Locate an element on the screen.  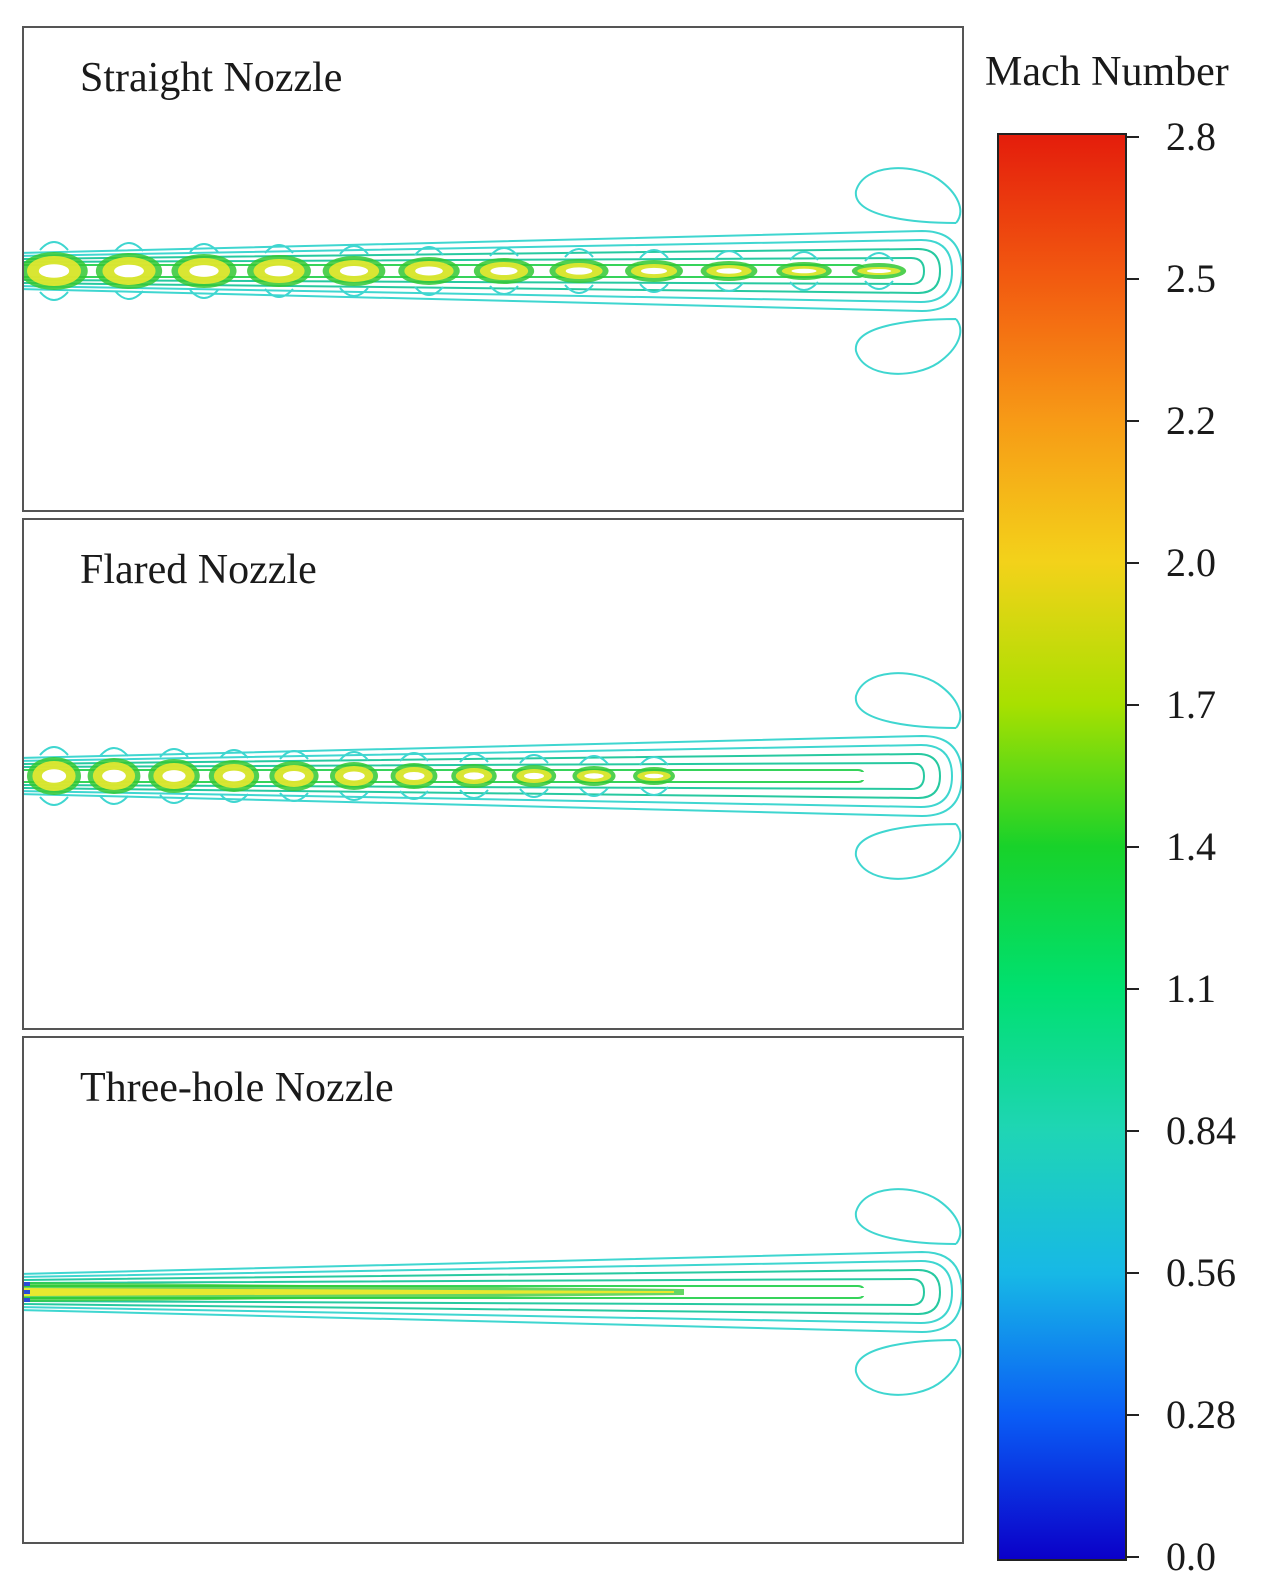
jet-merged-core-hot is located at coordinates (349, 1292).